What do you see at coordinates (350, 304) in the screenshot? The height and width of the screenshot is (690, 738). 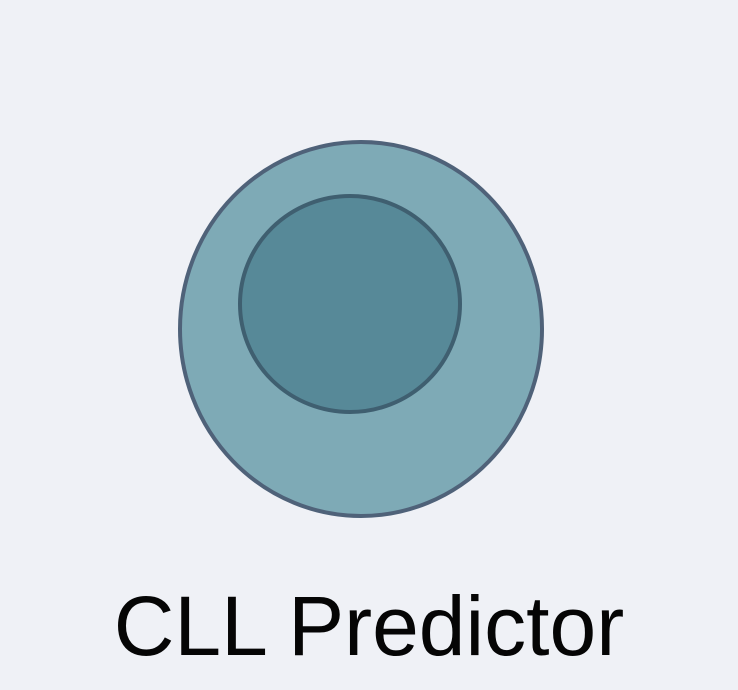 I see `cell-nucleus` at bounding box center [350, 304].